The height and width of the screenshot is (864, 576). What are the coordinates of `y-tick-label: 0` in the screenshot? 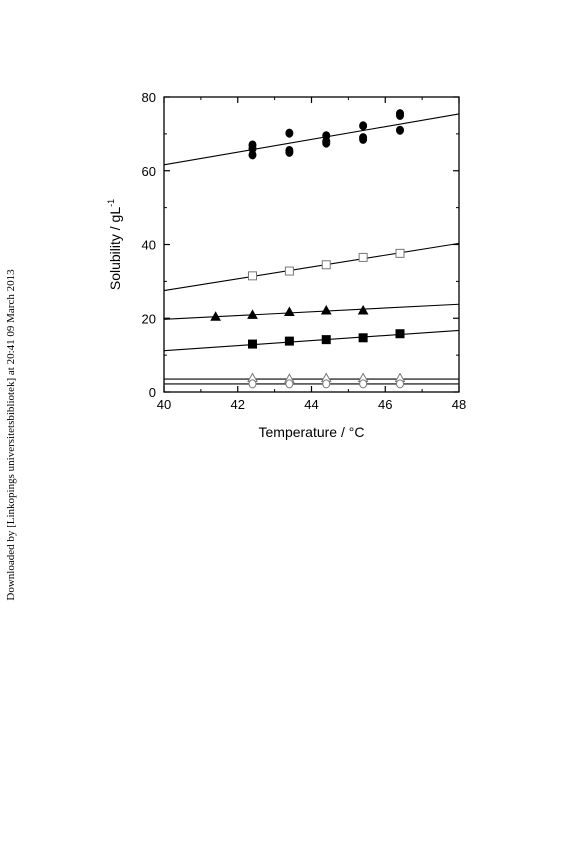 It's located at (152, 392).